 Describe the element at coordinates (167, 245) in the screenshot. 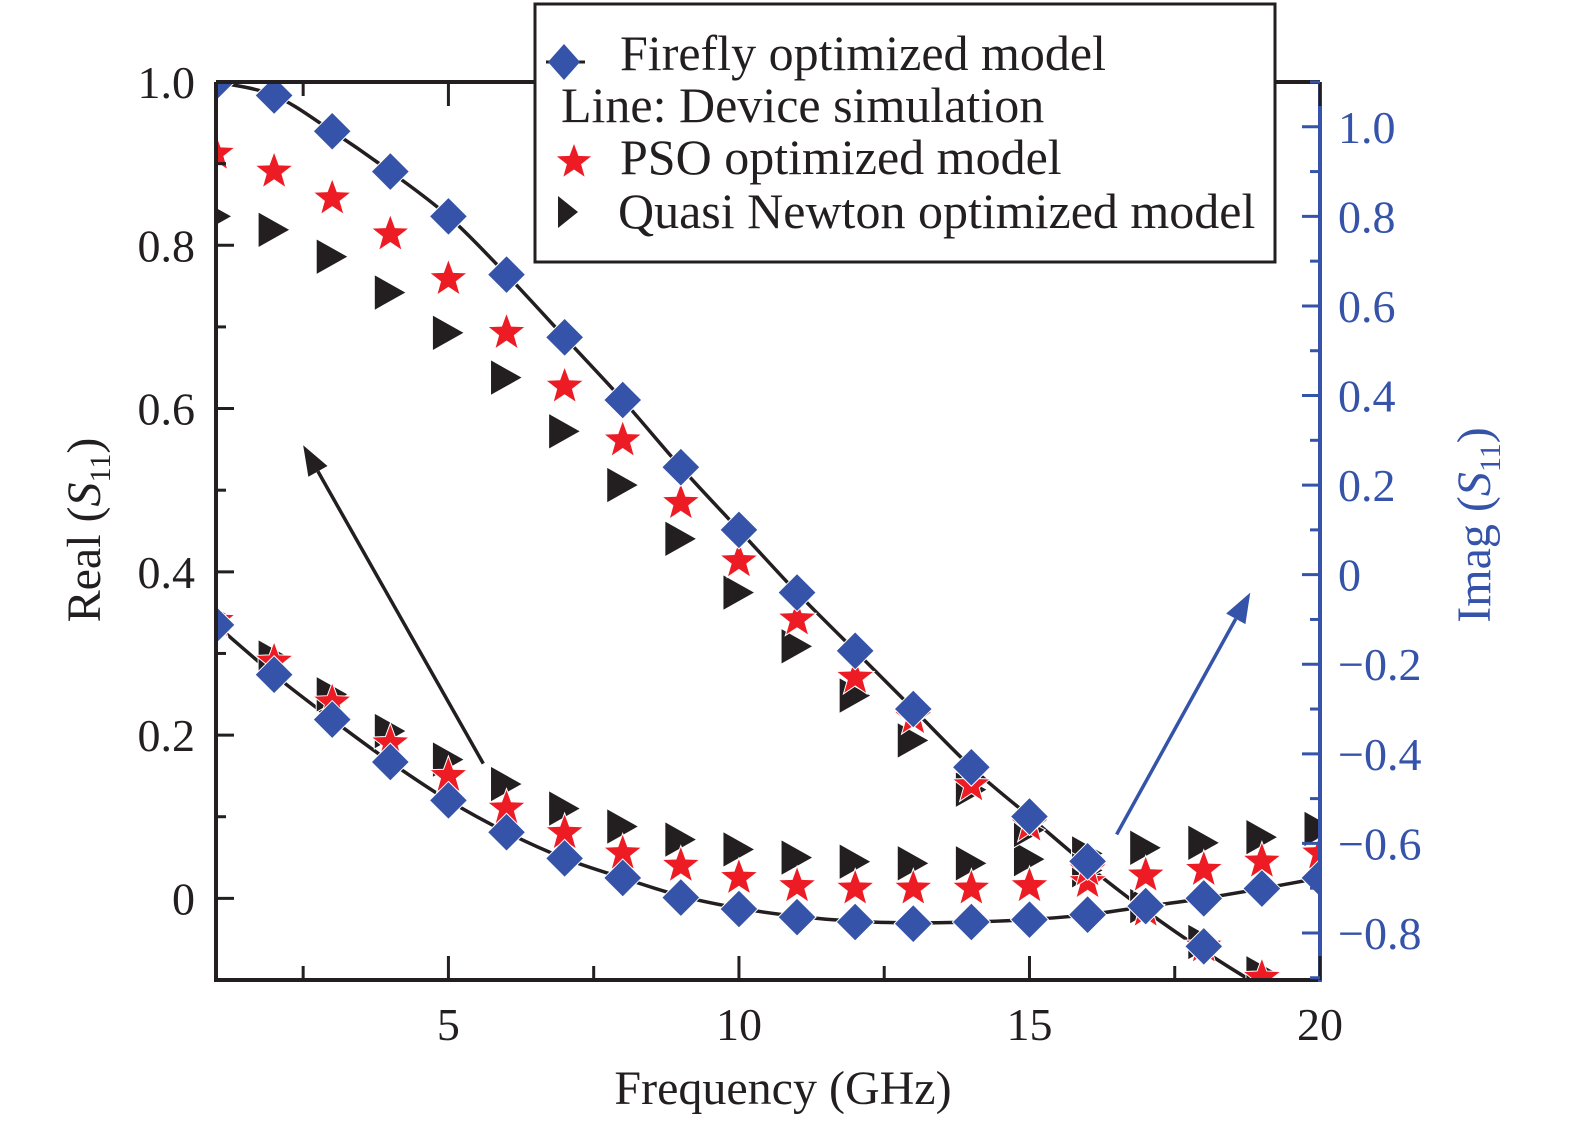

I see `y-left-tick-label: 0.8` at that location.